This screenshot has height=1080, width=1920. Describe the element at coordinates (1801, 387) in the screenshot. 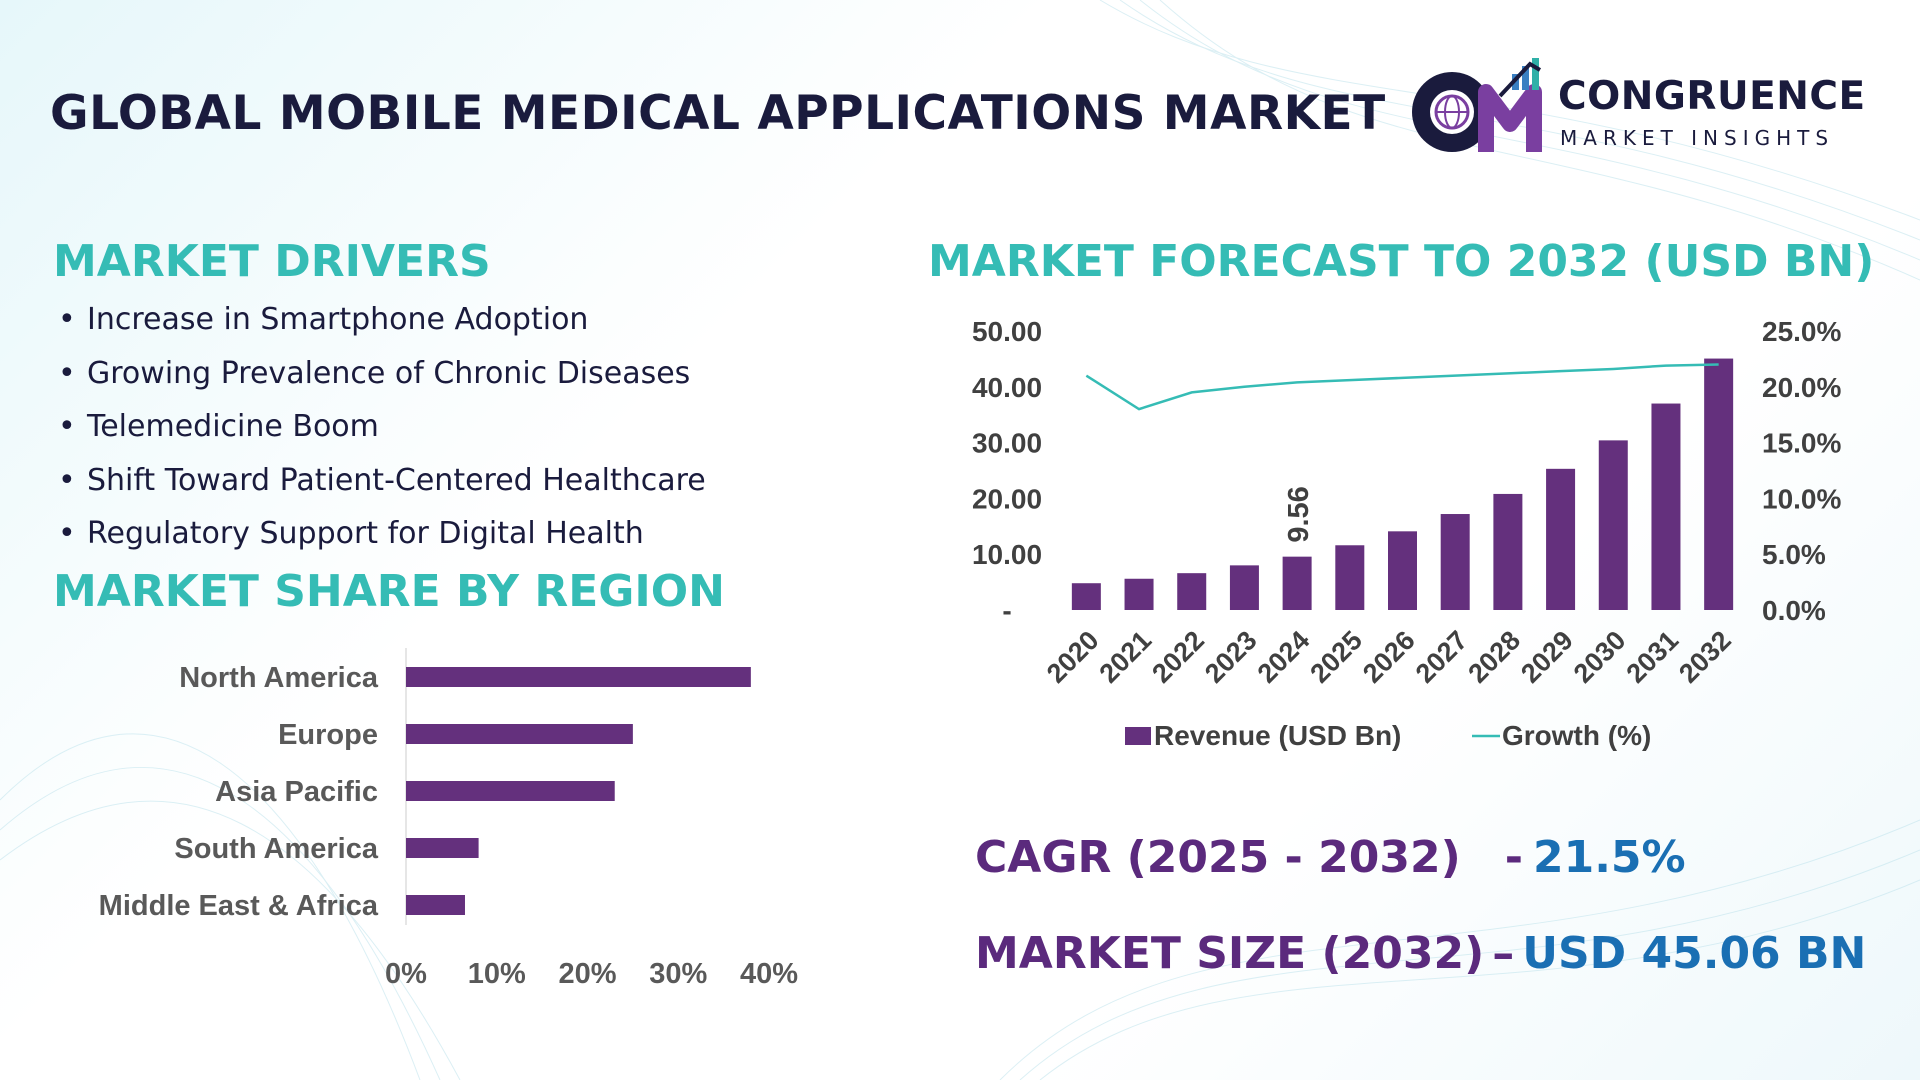

I see `forecast-right-tick: 20.0%` at that location.